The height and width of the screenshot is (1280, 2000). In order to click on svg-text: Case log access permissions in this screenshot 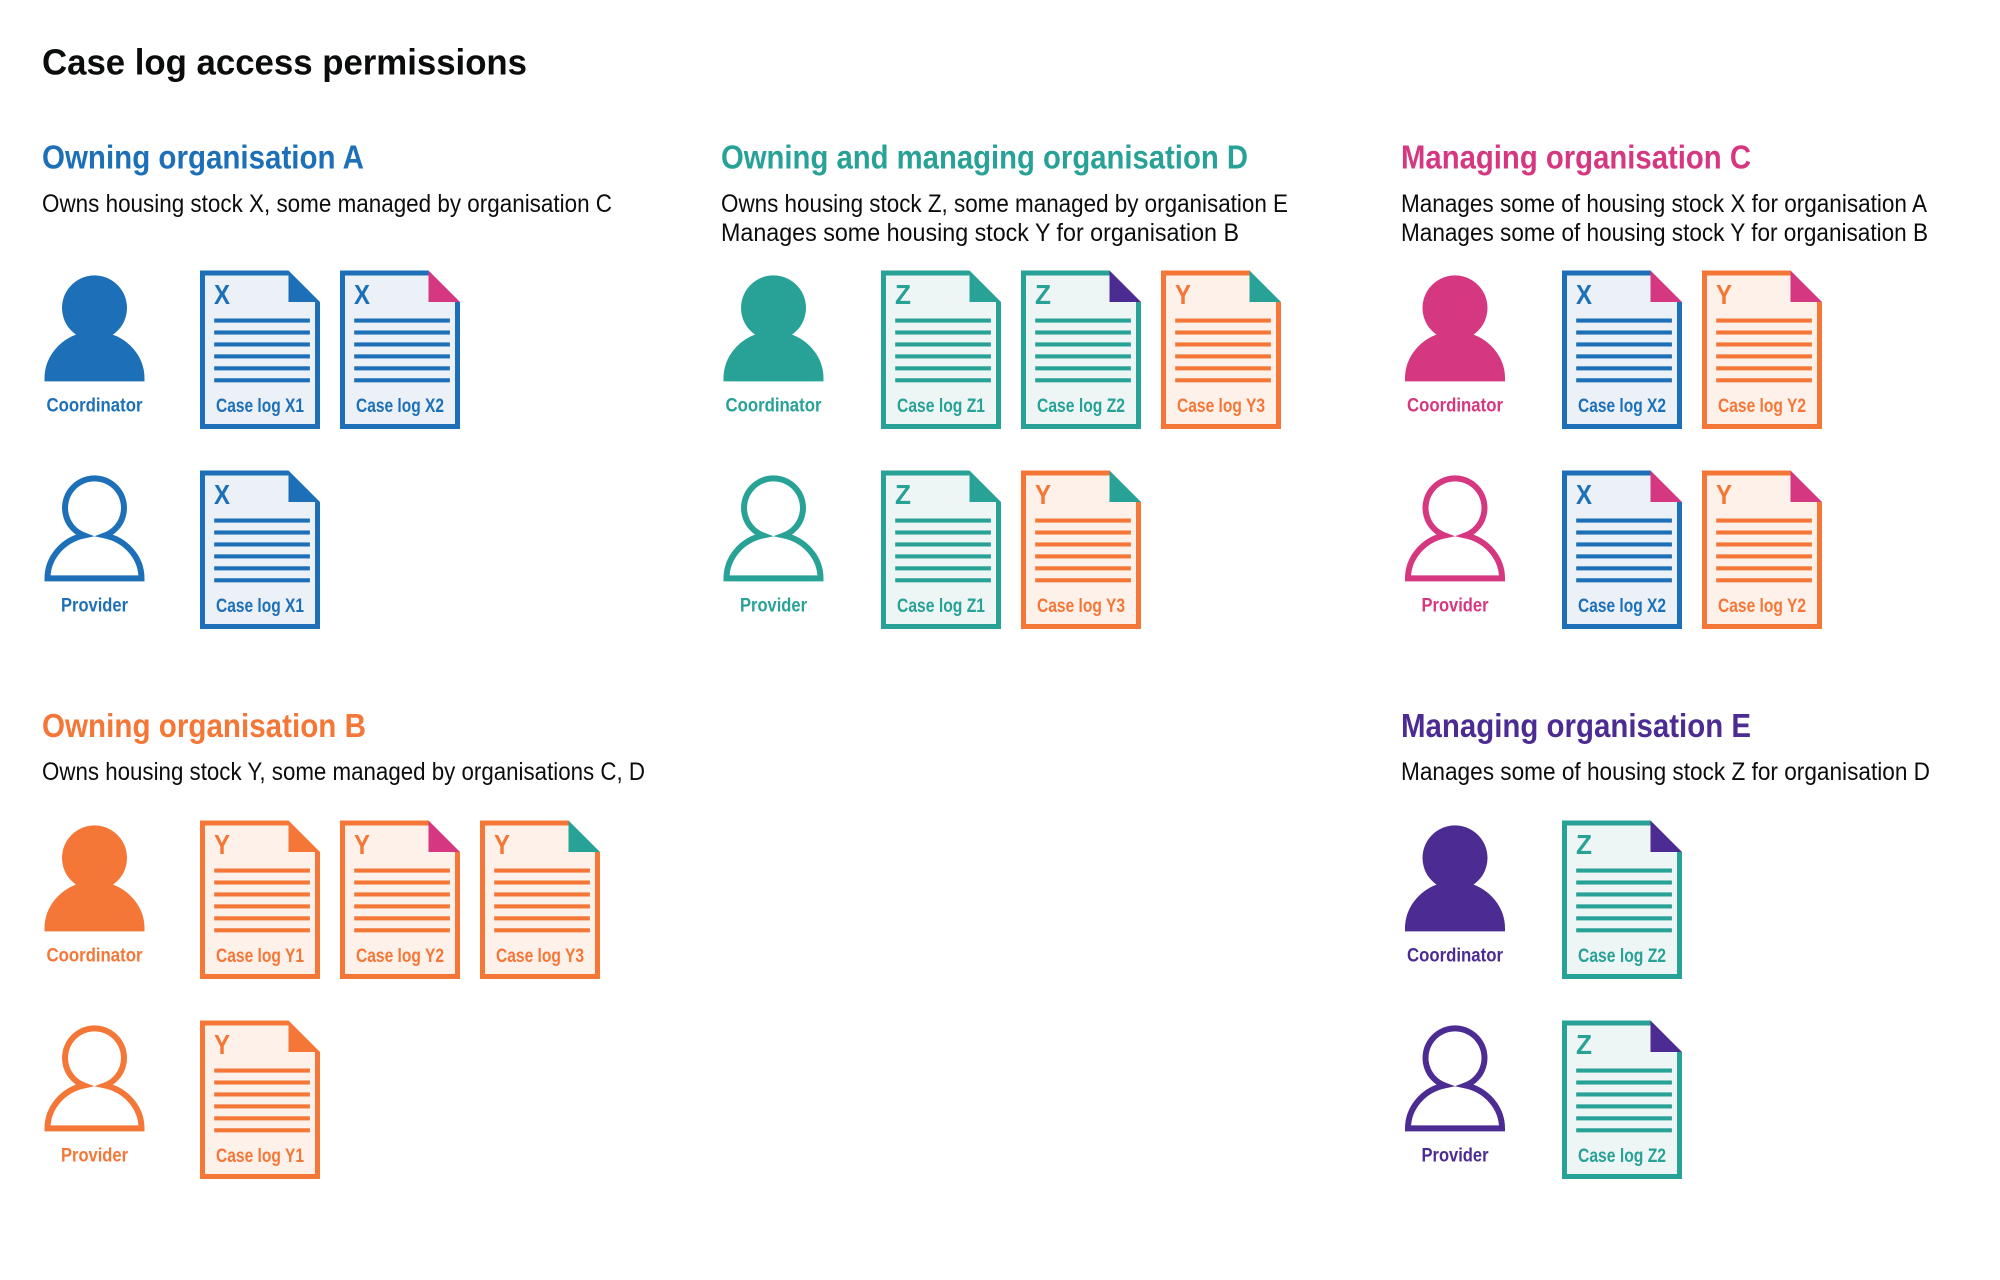, I will do `click(284, 62)`.